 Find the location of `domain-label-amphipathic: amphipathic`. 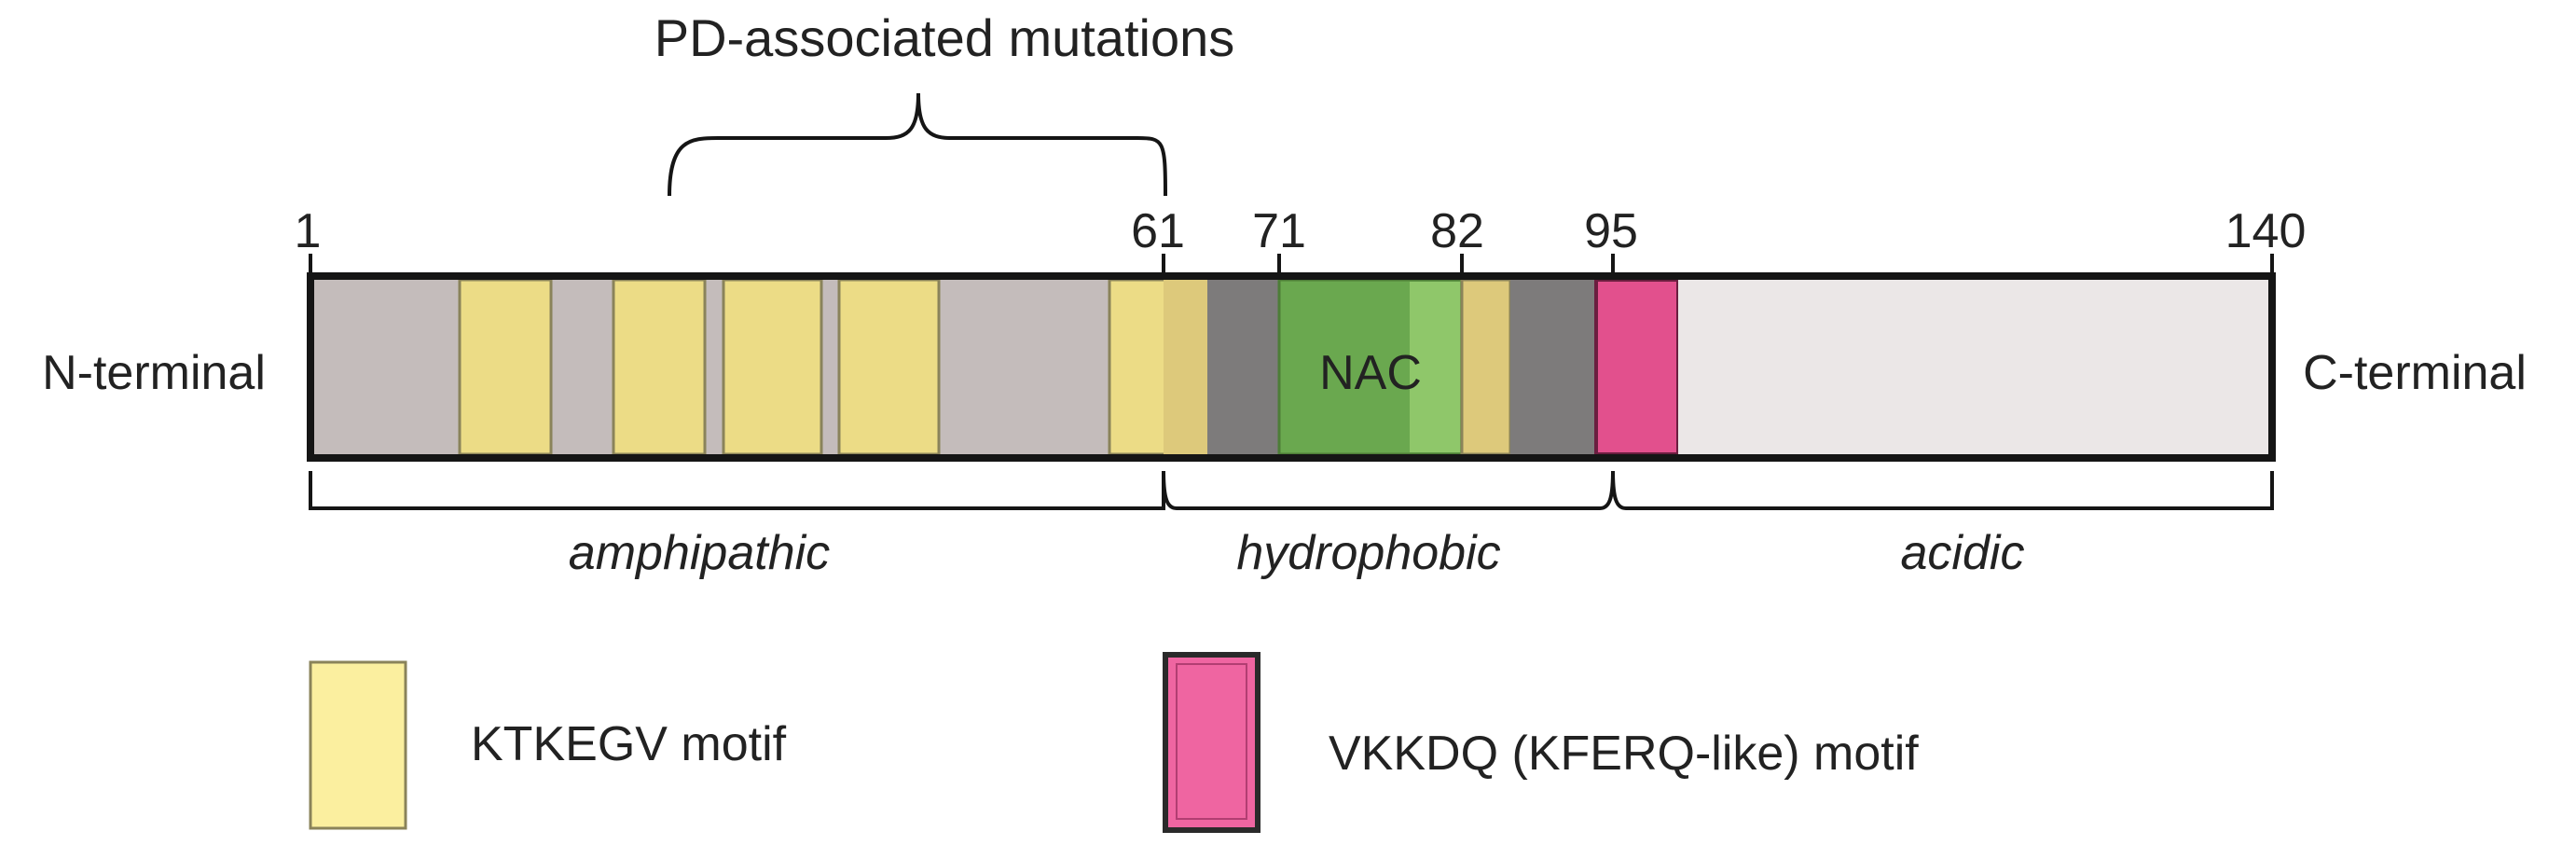

domain-label-amphipathic: amphipathic is located at coordinates (699, 553).